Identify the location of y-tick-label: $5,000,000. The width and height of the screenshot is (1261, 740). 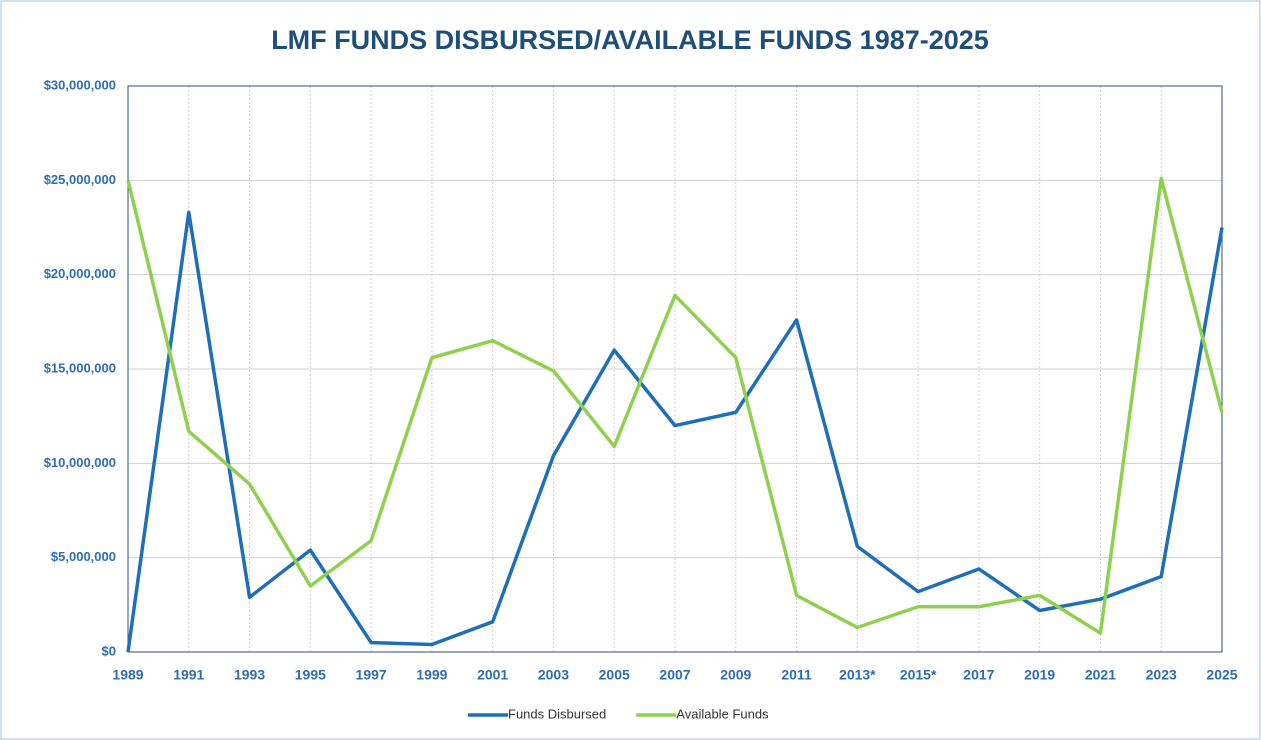
(83, 556).